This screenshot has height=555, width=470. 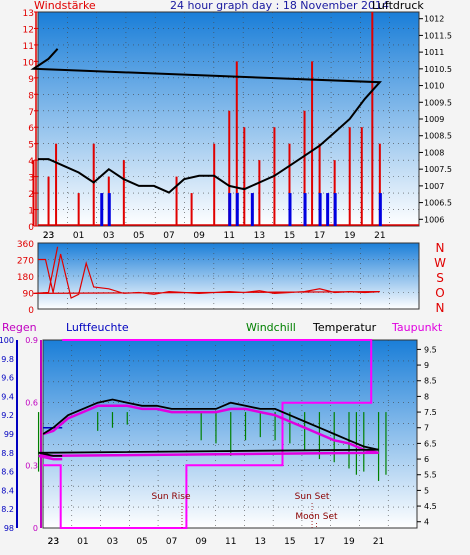 I want to click on pressure-tick-label: 1009.5, so click(x=438, y=102).